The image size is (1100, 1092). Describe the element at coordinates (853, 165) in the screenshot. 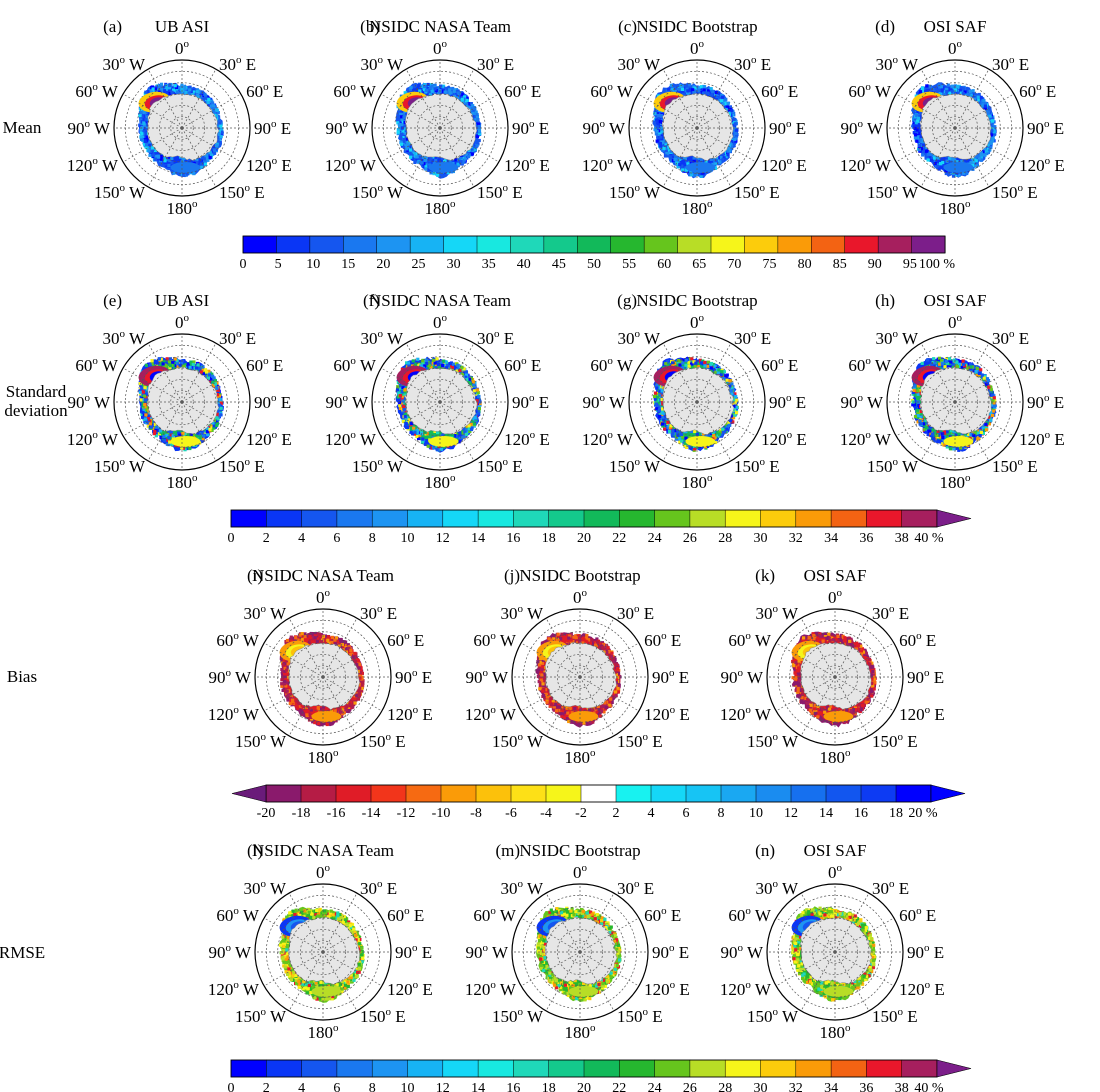

I see `label-number: 120` at that location.